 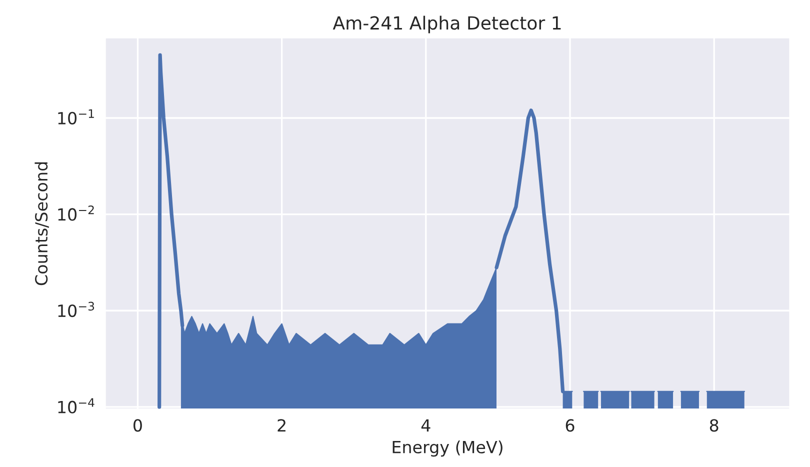 I want to click on y-tick-label: 10$^{−4}$, so click(x=76, y=406).